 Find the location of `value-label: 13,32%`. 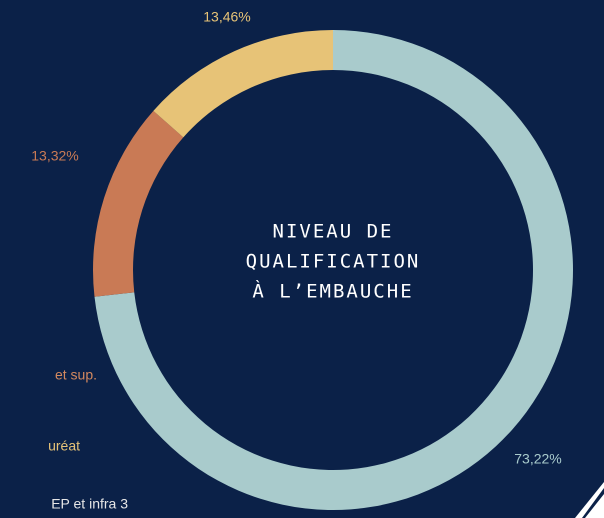

value-label: 13,32% is located at coordinates (54, 156).